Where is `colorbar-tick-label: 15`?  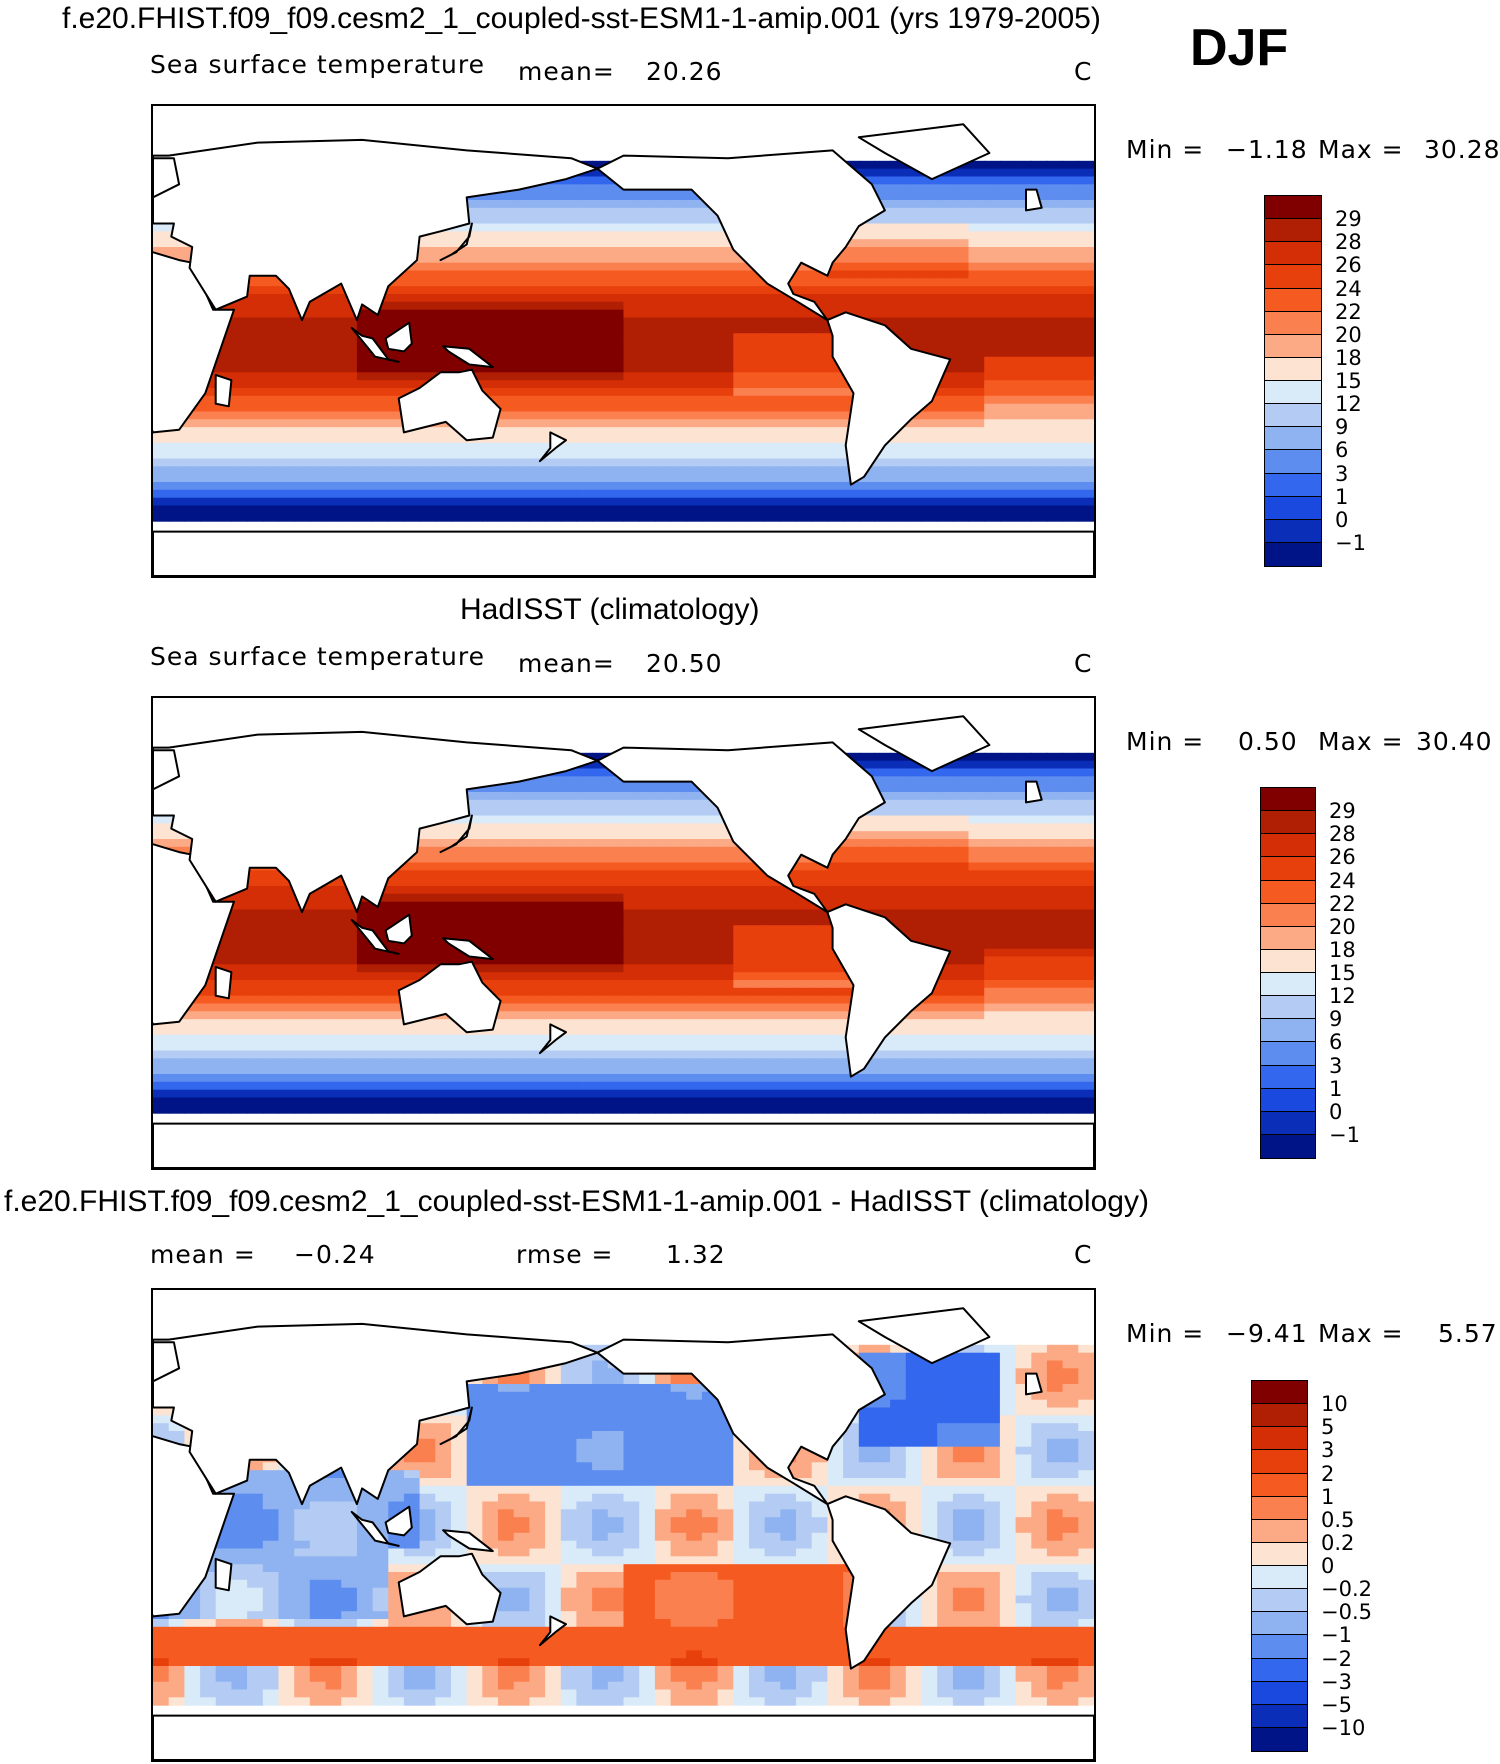 colorbar-tick-label: 15 is located at coordinates (1348, 381).